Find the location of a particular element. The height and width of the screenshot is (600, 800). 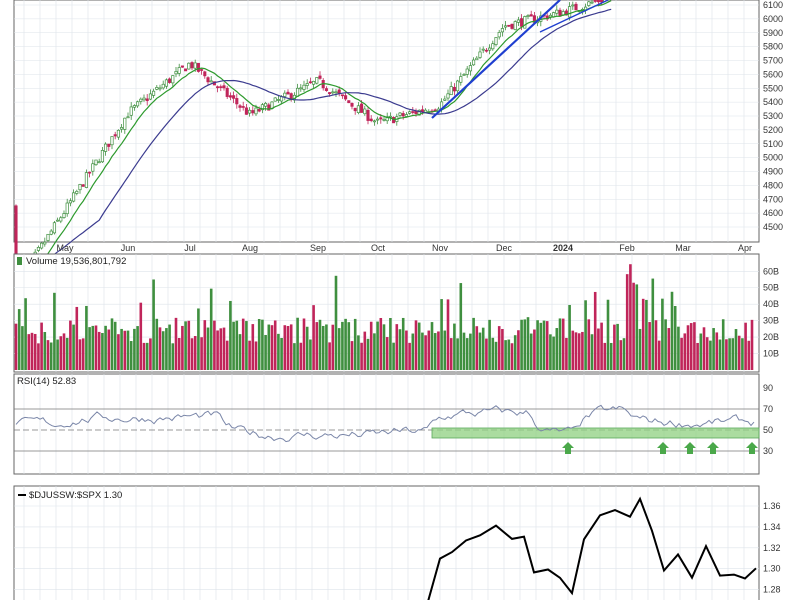

price-tick-label: 5000 is located at coordinates (773, 158).